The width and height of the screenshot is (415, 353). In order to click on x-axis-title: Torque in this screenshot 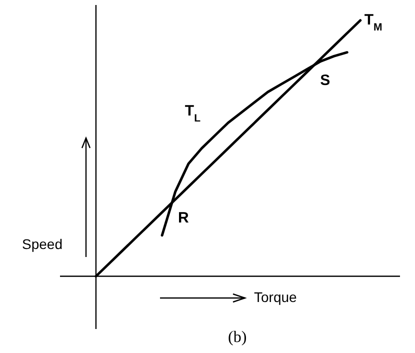, I will do `click(275, 297)`.